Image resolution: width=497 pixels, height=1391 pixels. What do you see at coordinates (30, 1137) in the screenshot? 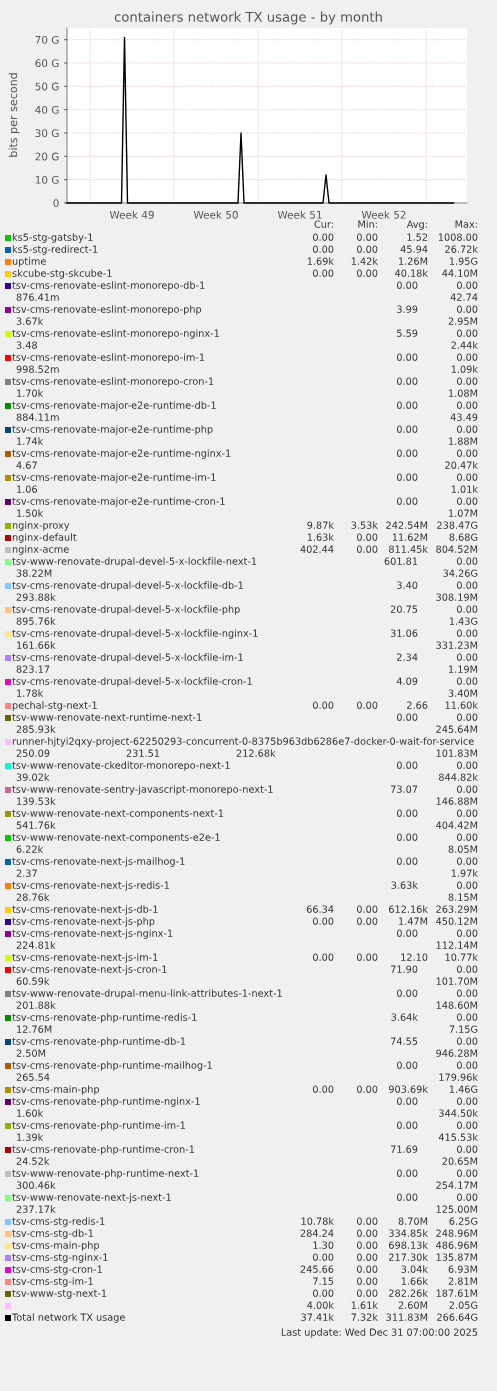
I see `text: 1.39k` at bounding box center [30, 1137].